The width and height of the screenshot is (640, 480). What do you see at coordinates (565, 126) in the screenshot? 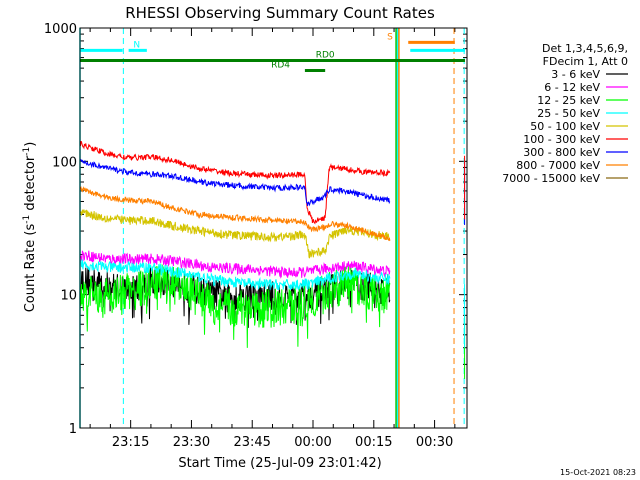
I see `legend-label: 50 - 100 keV` at bounding box center [565, 126].